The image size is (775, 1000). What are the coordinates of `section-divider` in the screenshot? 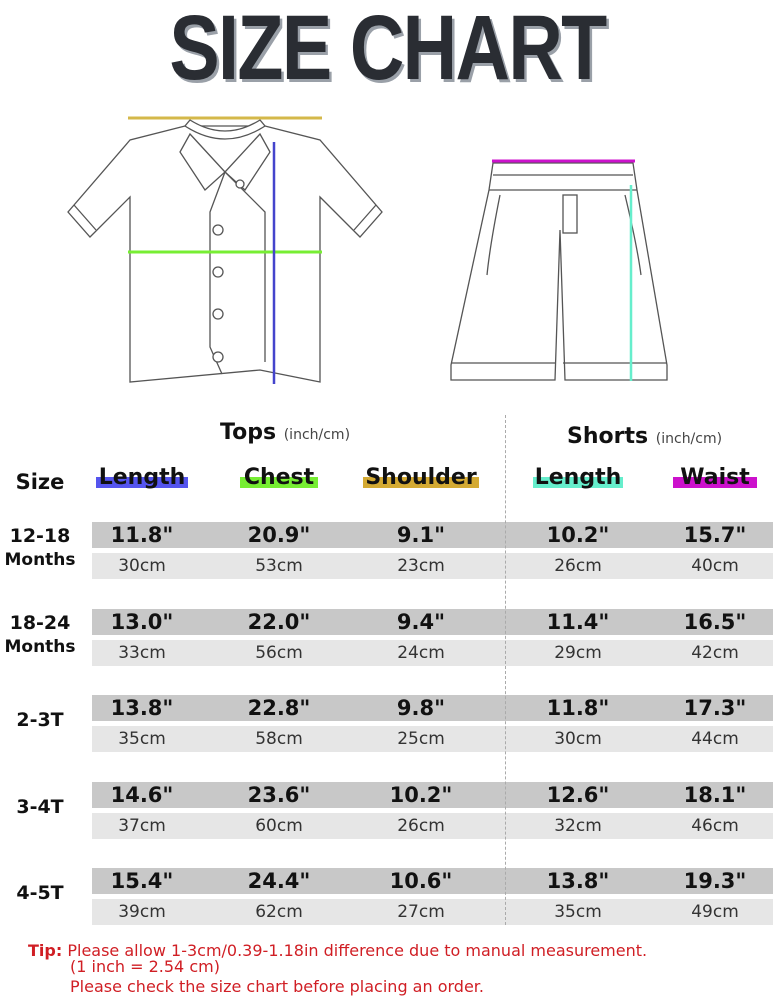 It's located at (505, 670).